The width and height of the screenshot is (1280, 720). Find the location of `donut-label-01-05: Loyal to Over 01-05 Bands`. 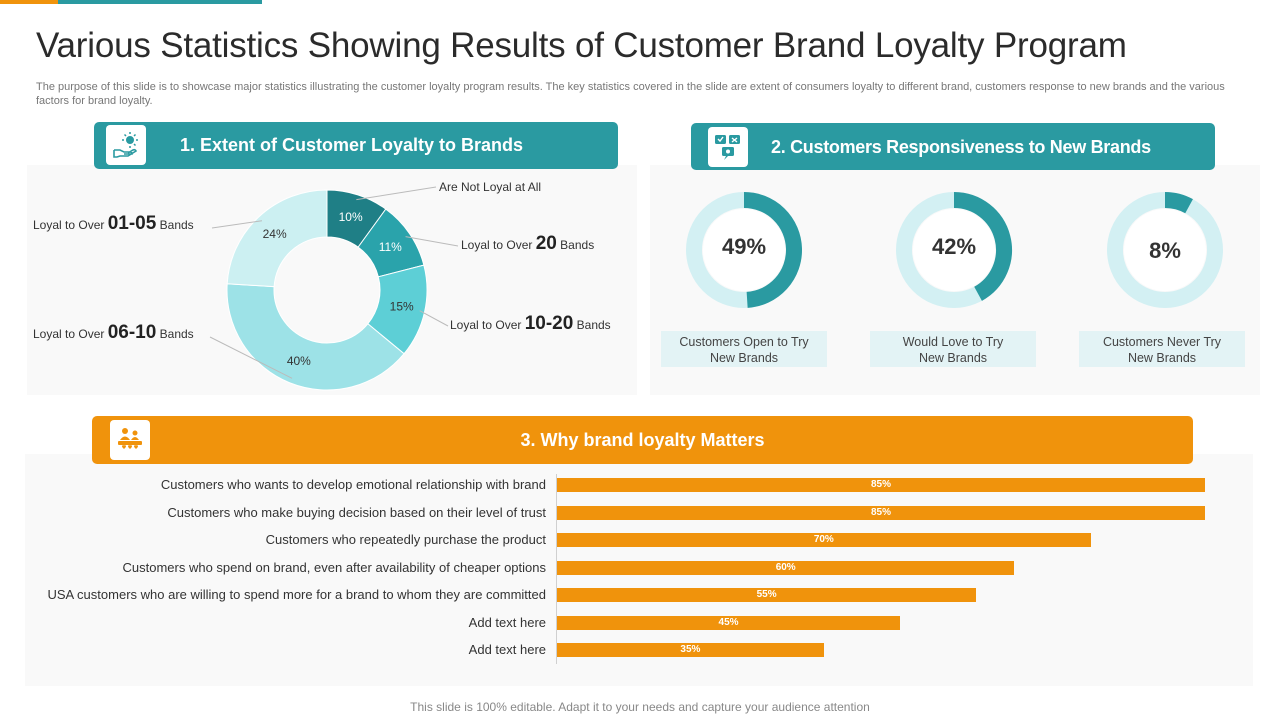

donut-label-01-05: Loyal to Over 01-05 Bands is located at coordinates (113, 223).